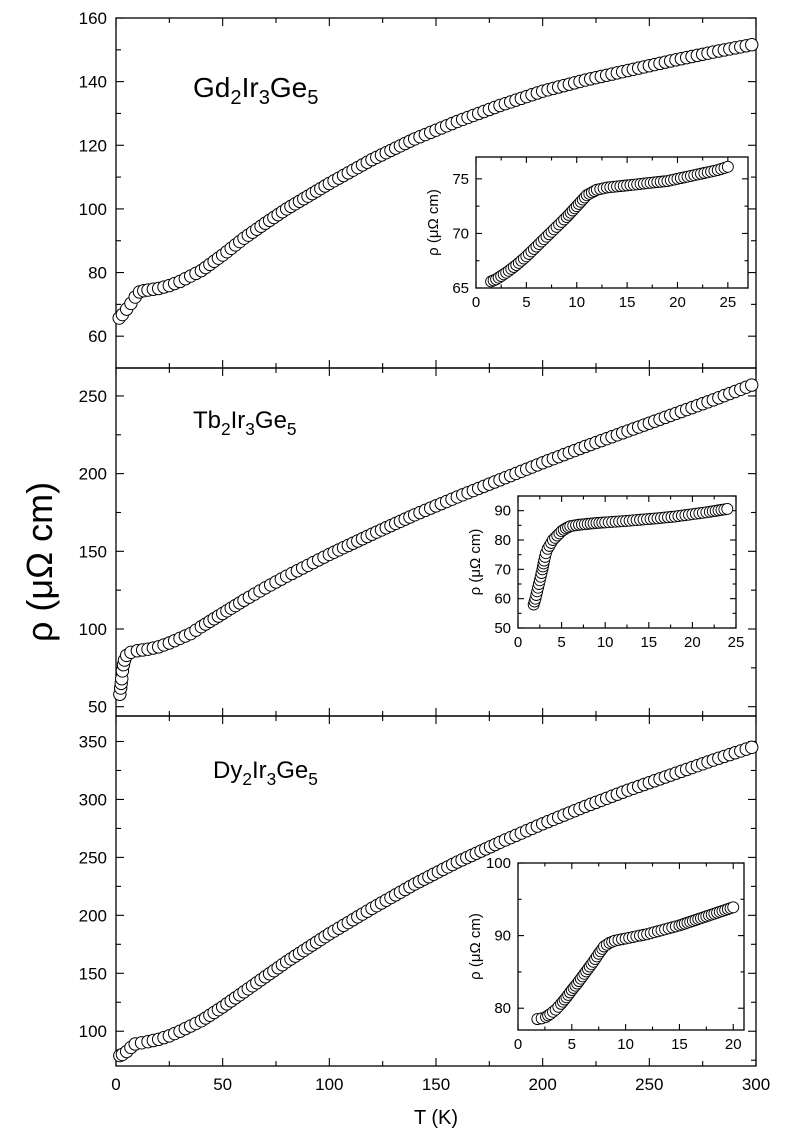 The image size is (791, 1134). Describe the element at coordinates (93, 18) in the screenshot. I see `y-tick-label: 160` at that location.